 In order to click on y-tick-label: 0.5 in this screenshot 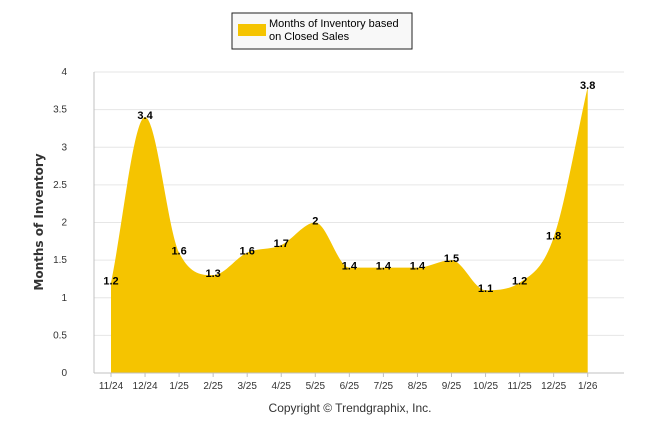, I will do `click(60, 335)`.